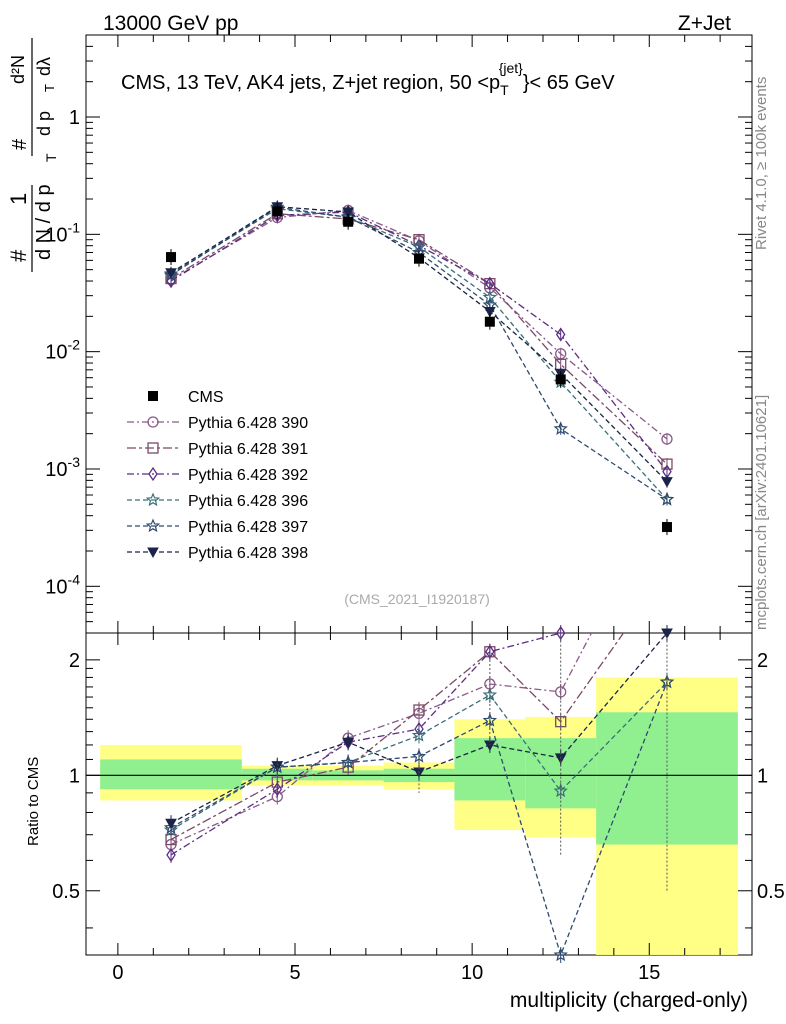 This screenshot has height=1024, width=786. Describe the element at coordinates (206, 397) in the screenshot. I see `legend-label: CMS` at that location.